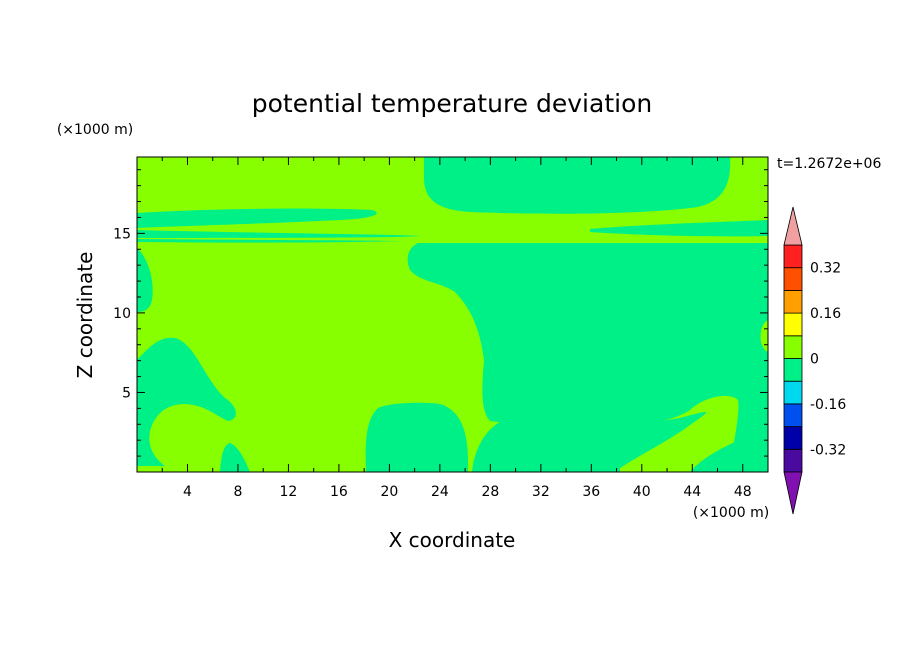 This screenshot has height=654, width=904. Describe the element at coordinates (339, 492) in the screenshot. I see `x-tick-label: 16` at that location.